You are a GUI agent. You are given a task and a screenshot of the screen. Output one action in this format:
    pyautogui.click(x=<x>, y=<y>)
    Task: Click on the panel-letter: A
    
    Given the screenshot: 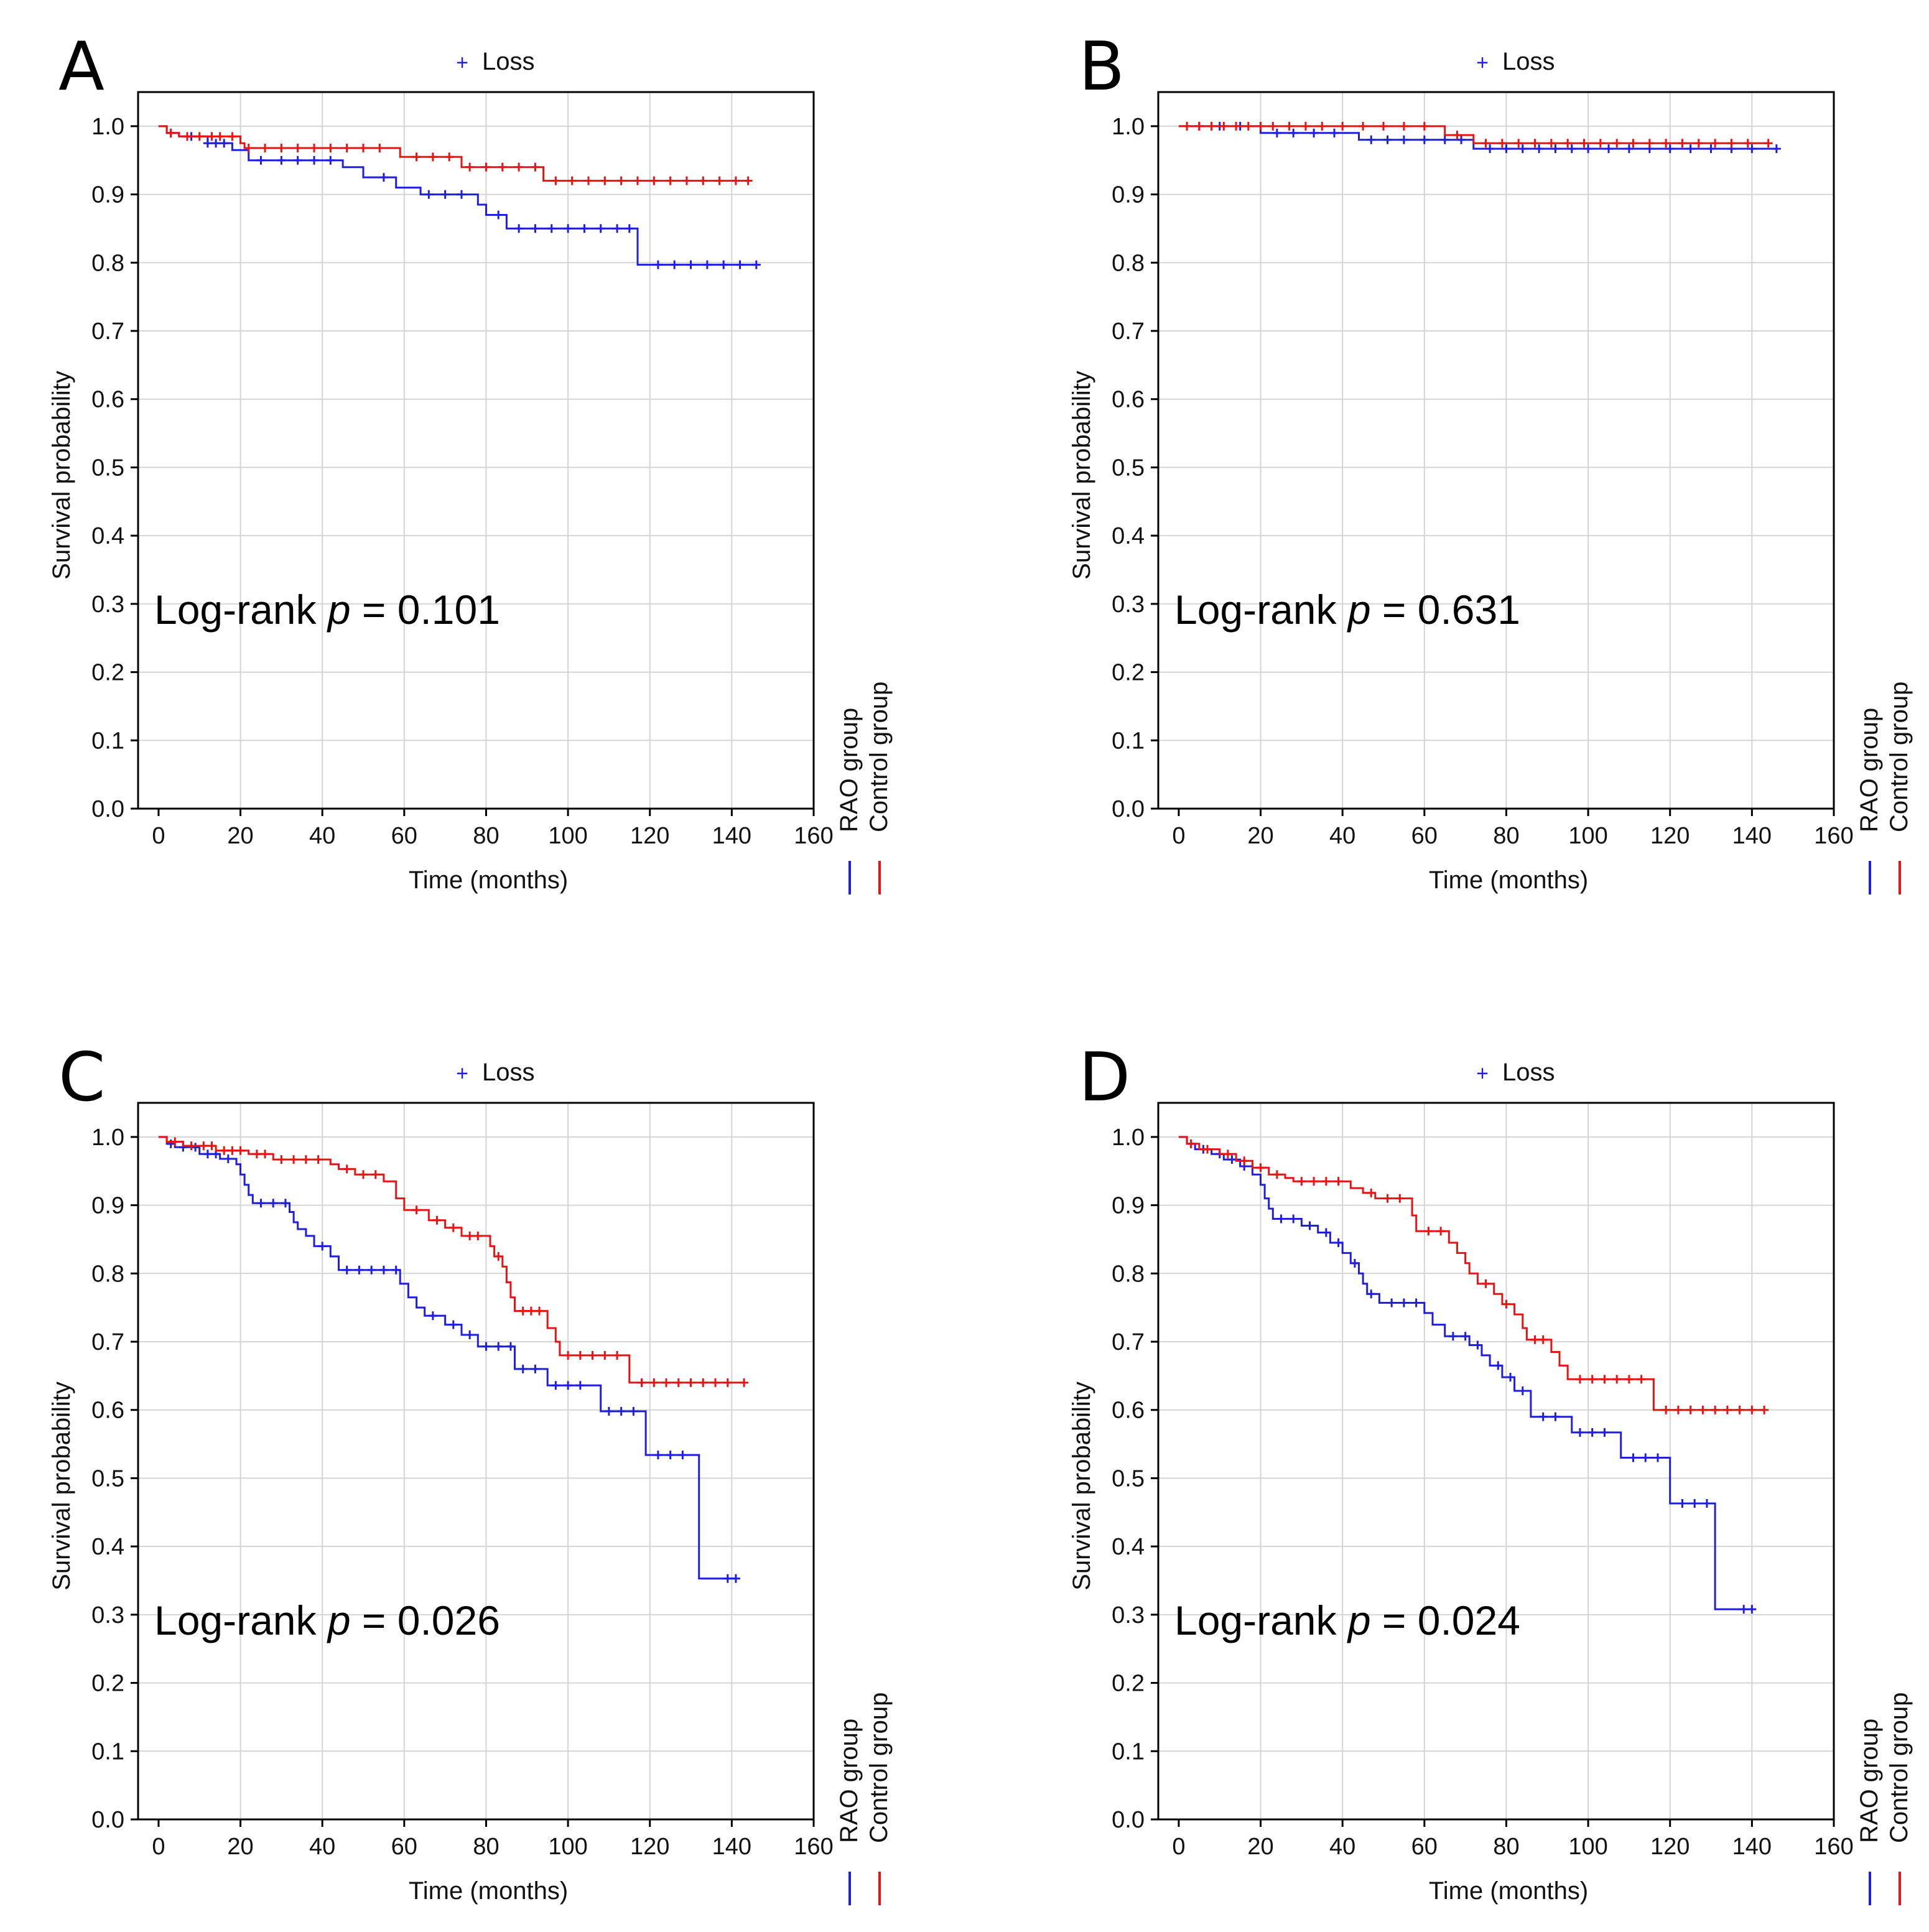 What is the action you would take?
    pyautogui.click(x=81, y=67)
    